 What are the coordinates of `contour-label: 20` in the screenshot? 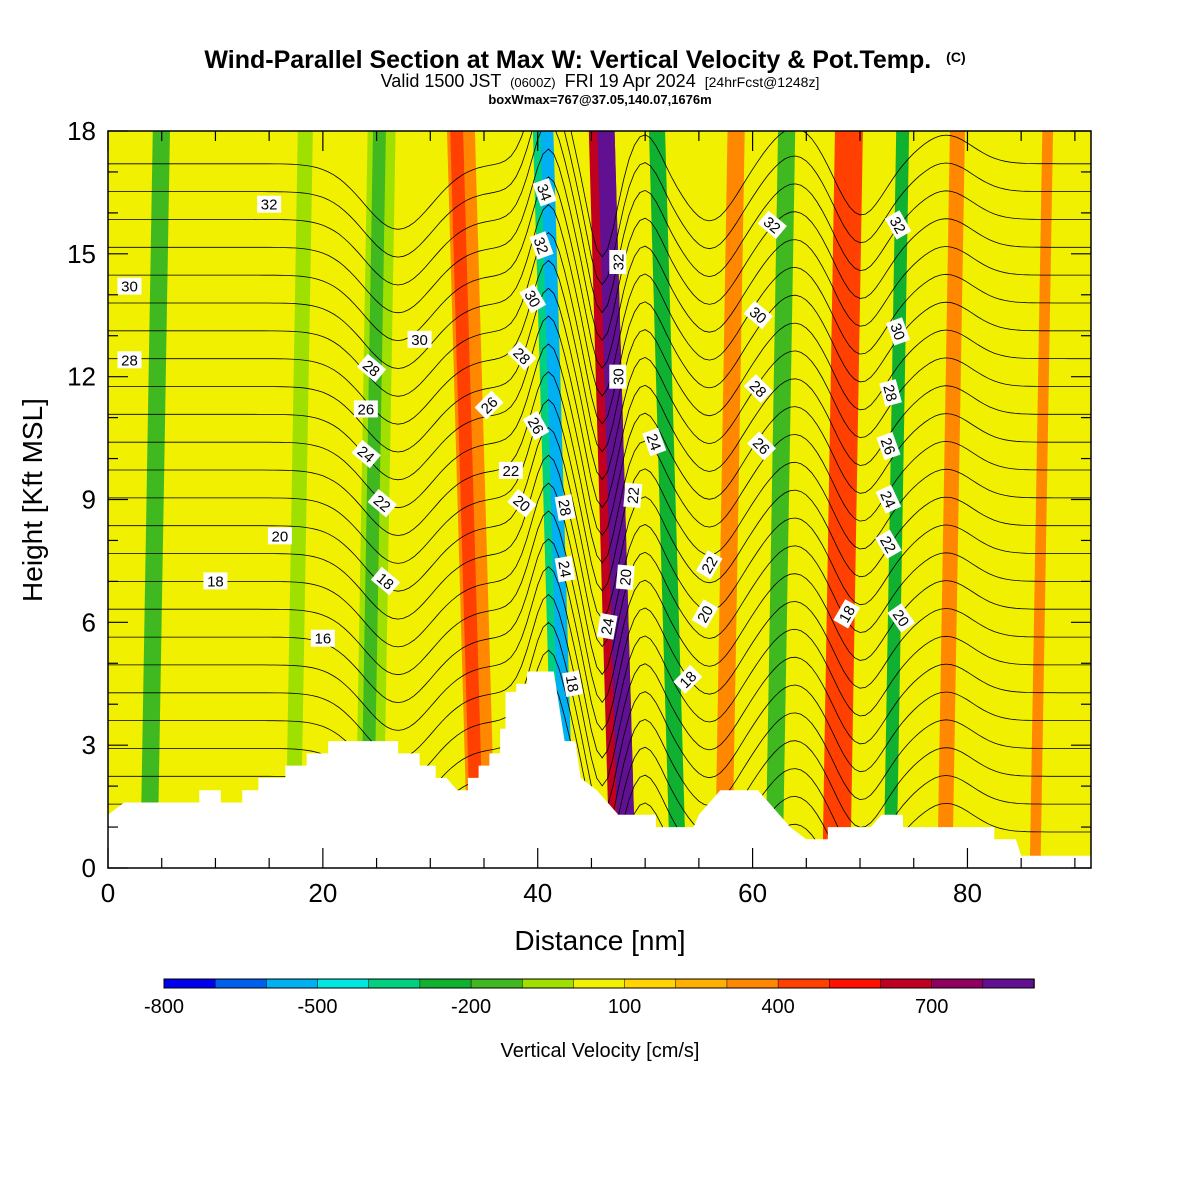 It's located at (279, 536).